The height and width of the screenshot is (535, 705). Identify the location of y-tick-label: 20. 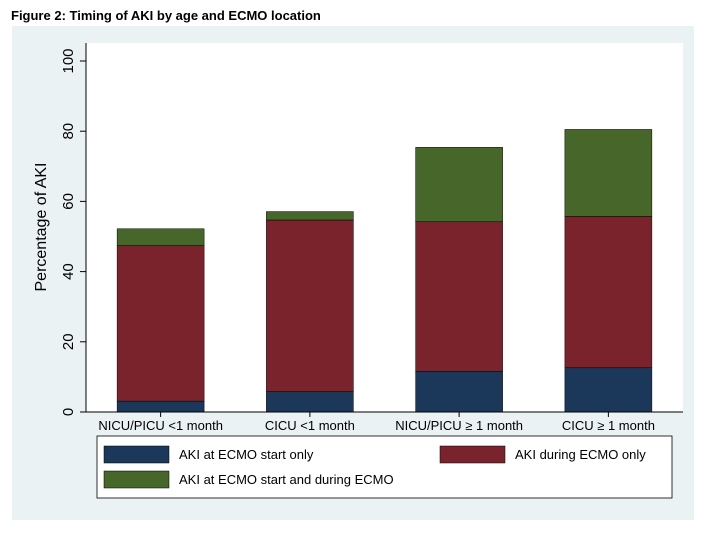
(68, 341).